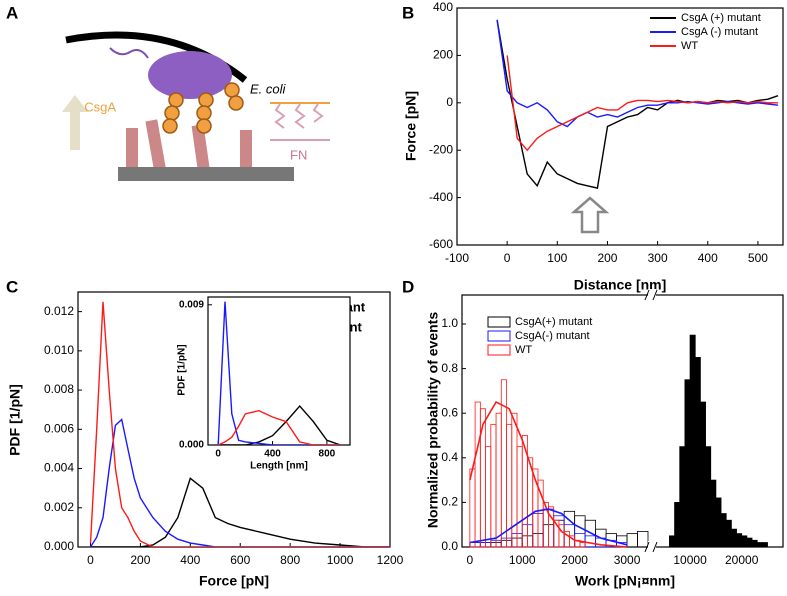 This screenshot has height=596, width=787. Describe the element at coordinates (190, 75) in the screenshot. I see `protein` at that location.